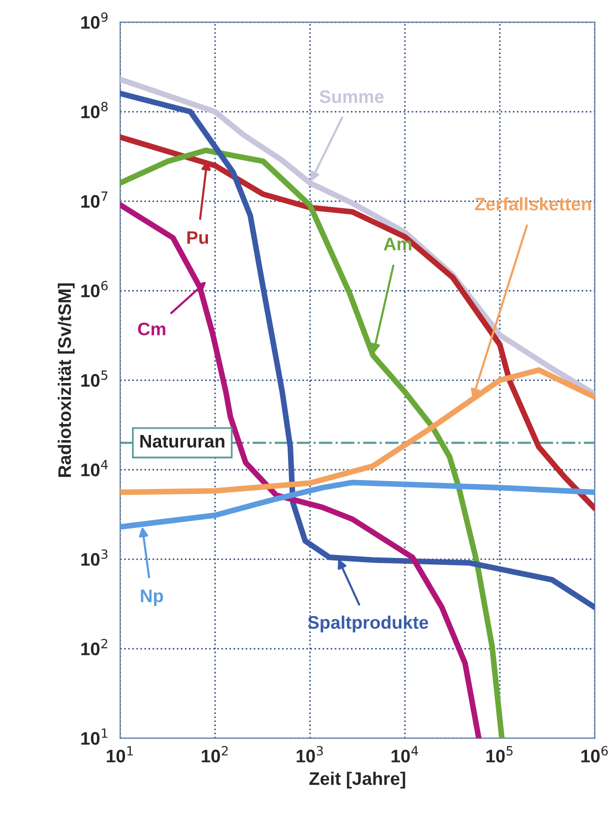 This screenshot has height=823, width=610. What do you see at coordinates (94, 110) in the screenshot?
I see `y-tick-label: 10$^{8}$` at bounding box center [94, 110].